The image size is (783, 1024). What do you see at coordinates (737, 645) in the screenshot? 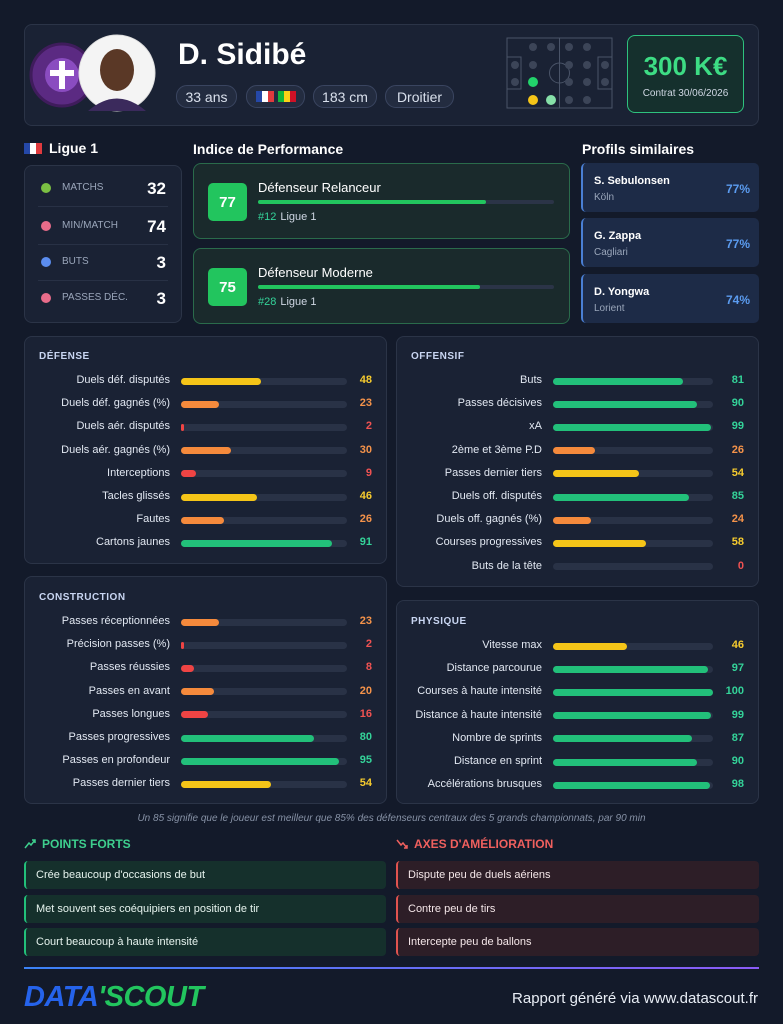
I see `row-value: 46` at bounding box center [737, 645].